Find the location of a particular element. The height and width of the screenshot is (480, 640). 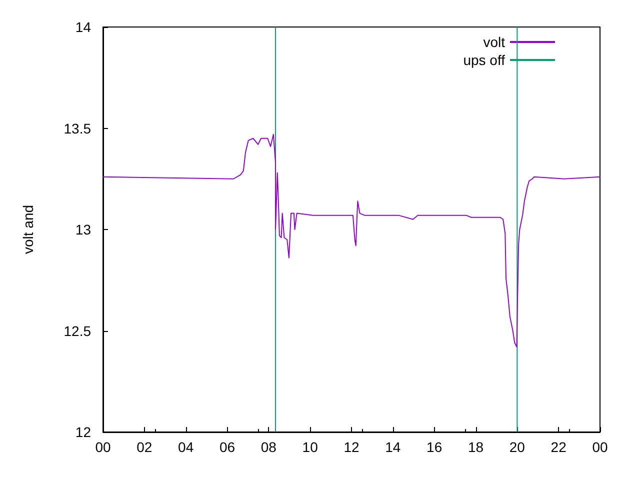

x-tick-label: 16 is located at coordinates (434, 447).